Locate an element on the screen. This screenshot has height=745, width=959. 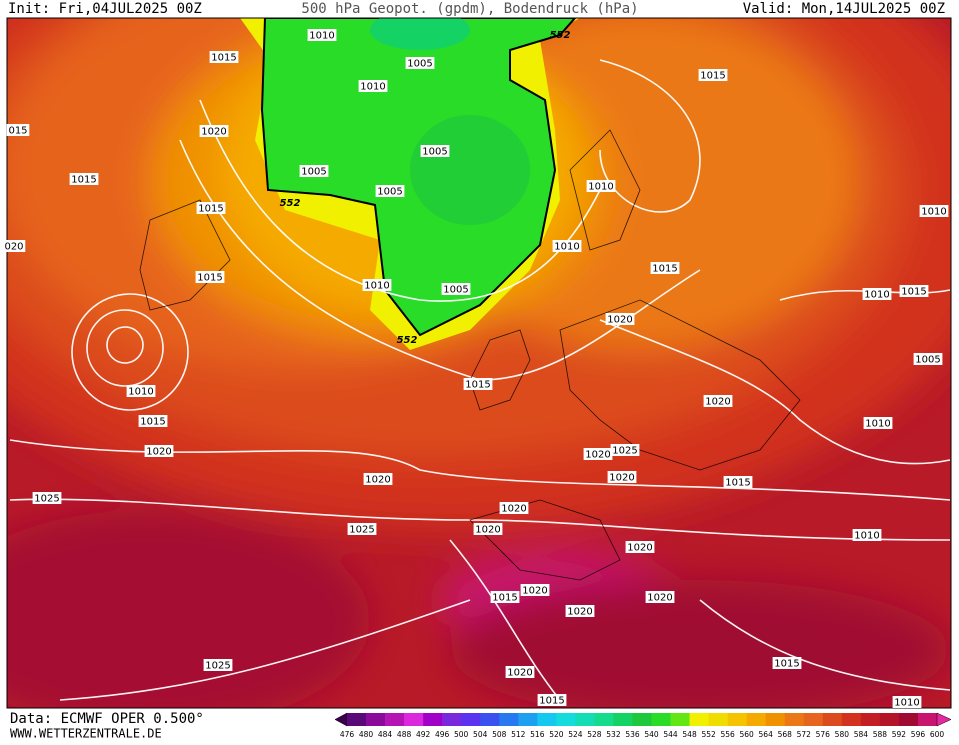
colorbar-label: 556 is located at coordinates (727, 734).